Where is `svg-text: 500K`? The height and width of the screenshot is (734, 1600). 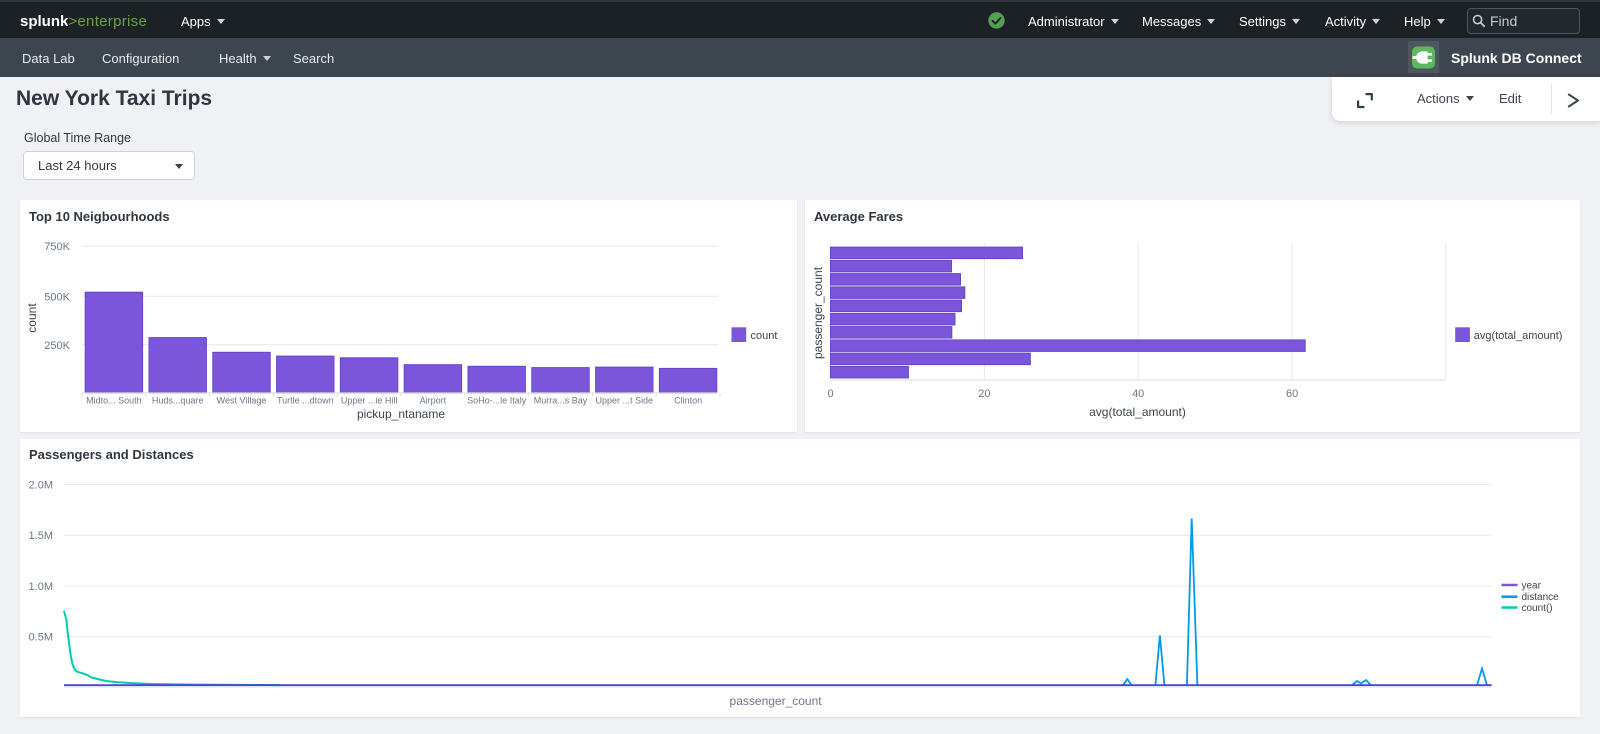 svg-text: 500K is located at coordinates (57, 297).